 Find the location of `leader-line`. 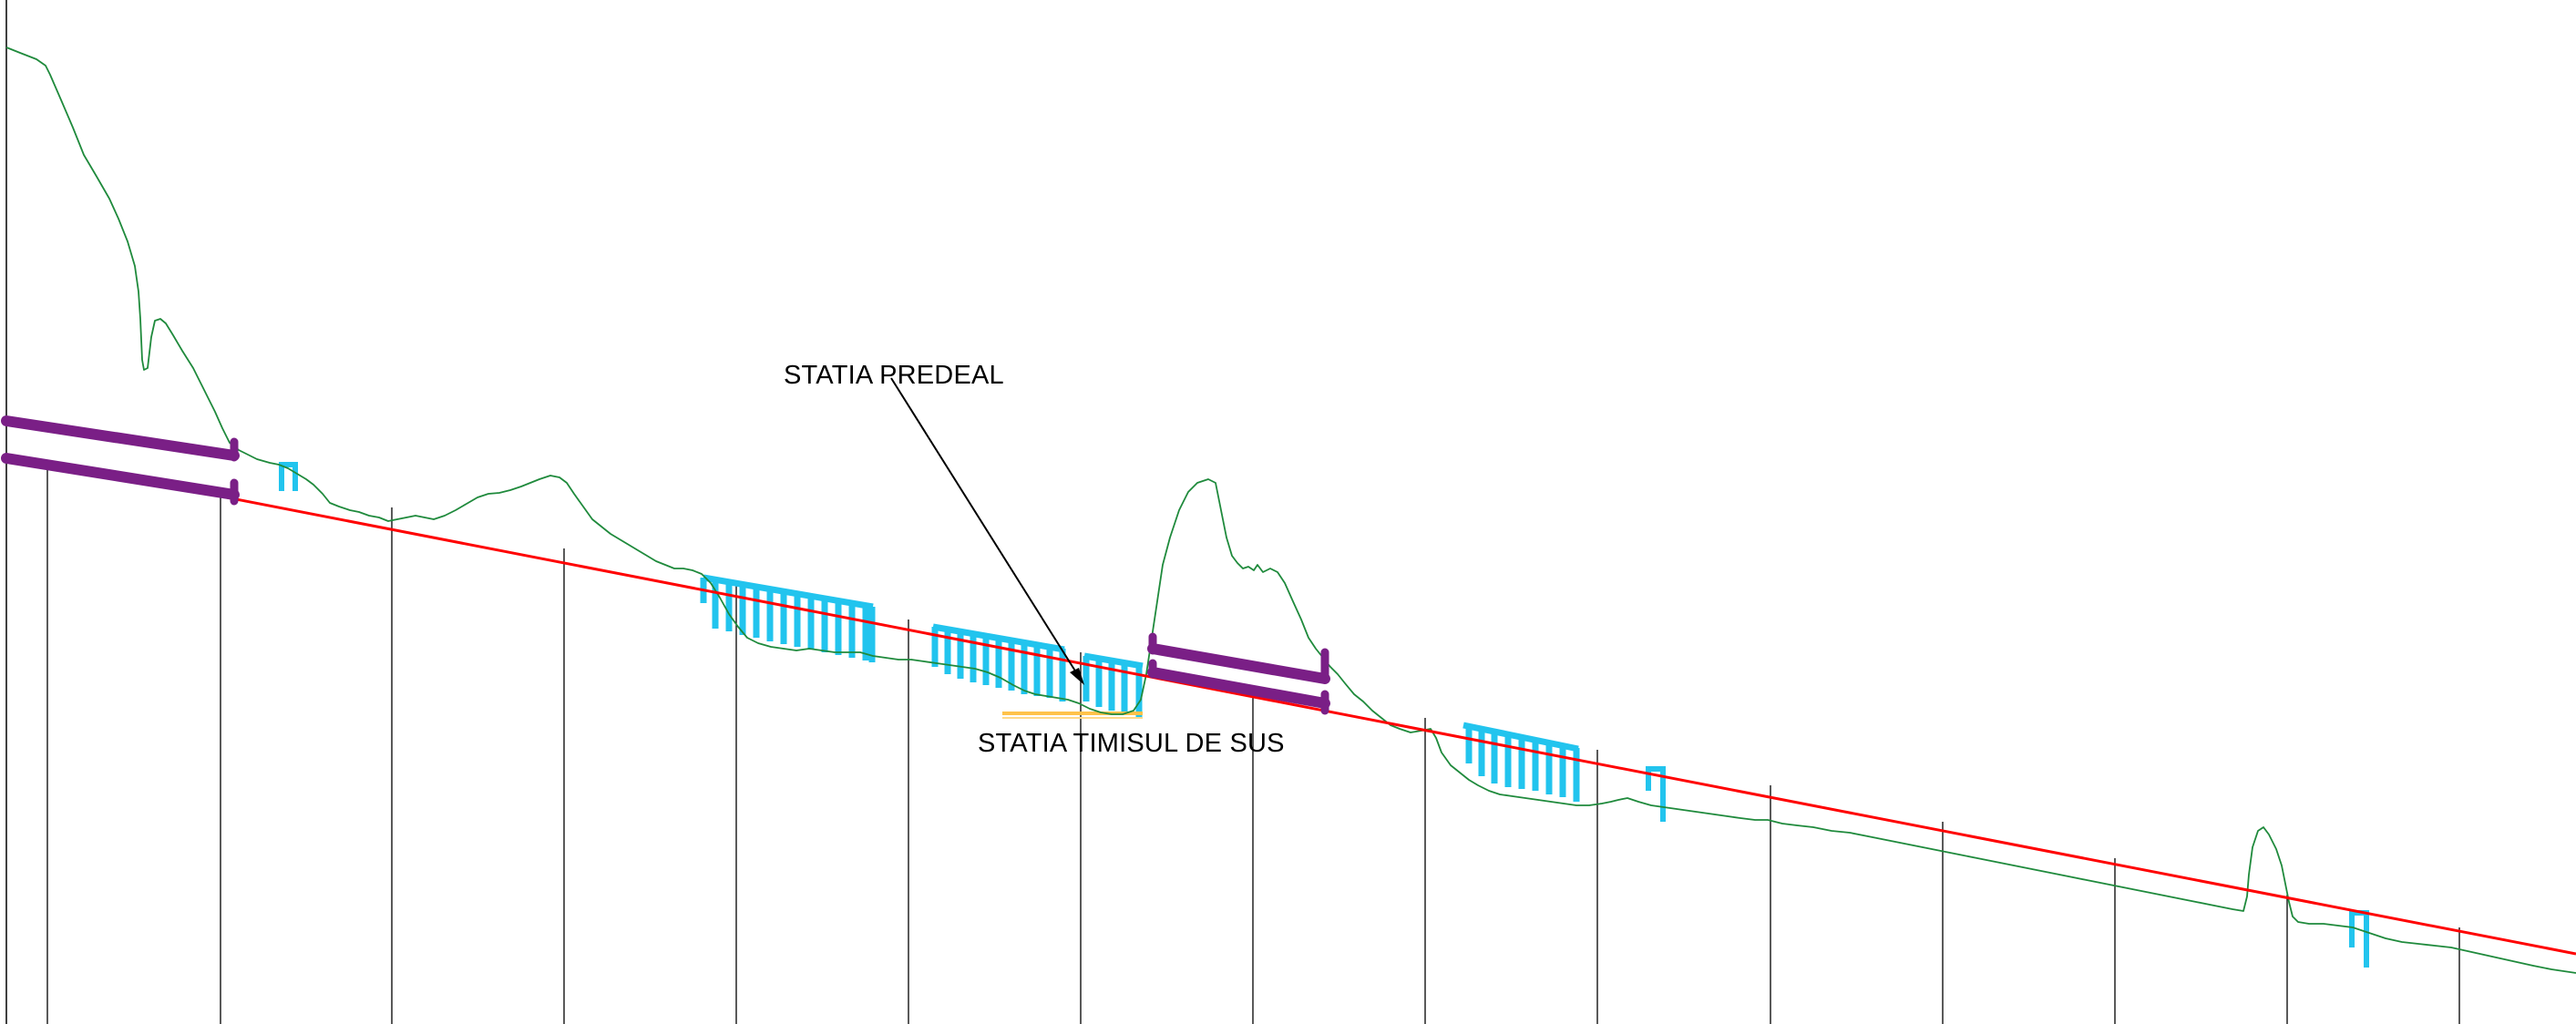

leader-line is located at coordinates (986, 529).